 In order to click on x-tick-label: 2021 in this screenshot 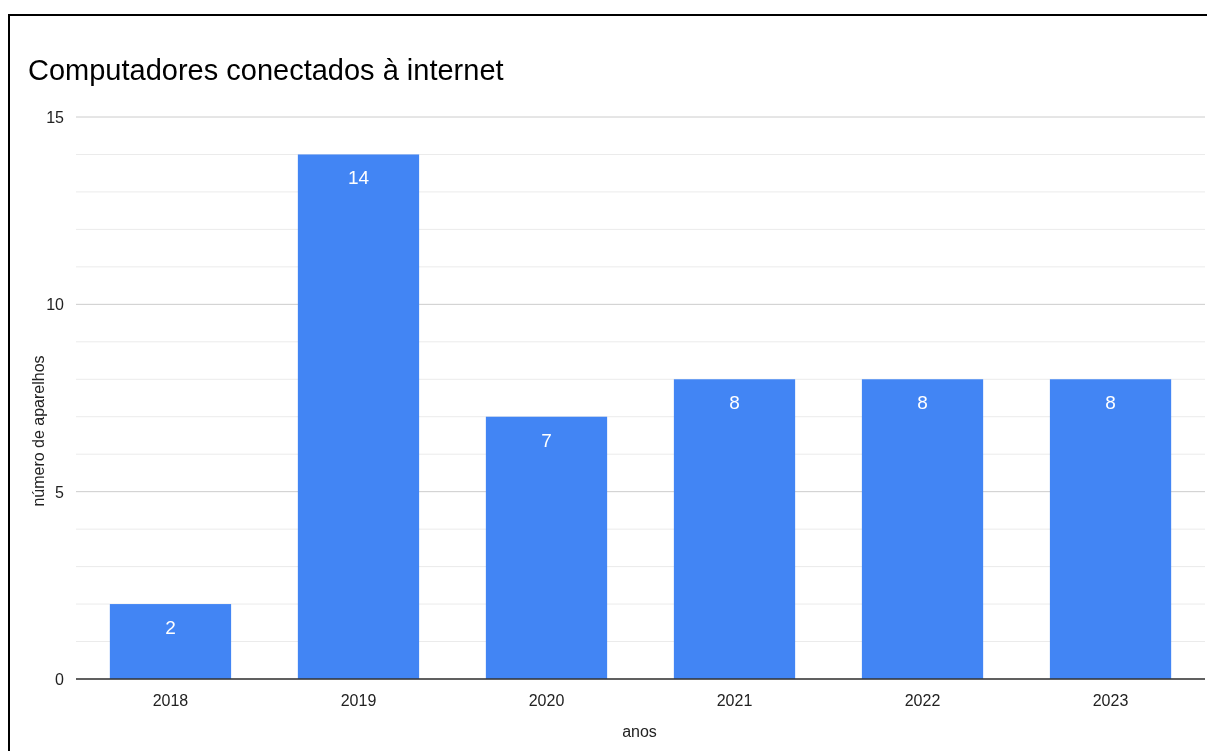, I will do `click(734, 700)`.